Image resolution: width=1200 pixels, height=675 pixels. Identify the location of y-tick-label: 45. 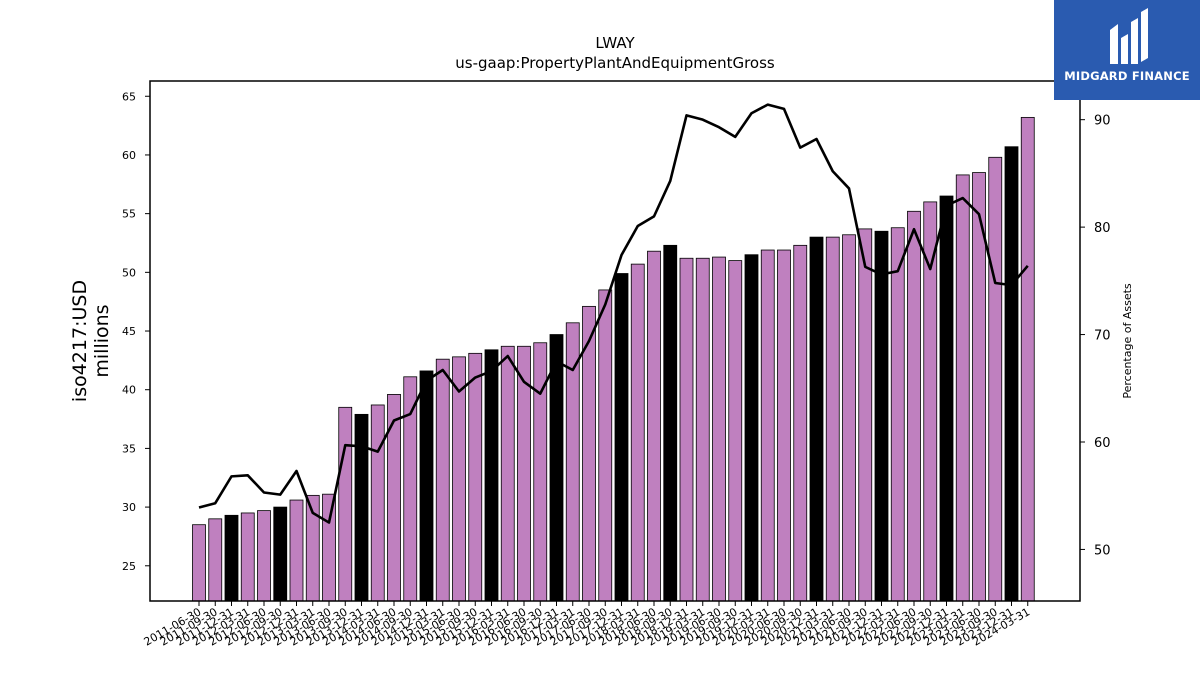
(129, 331).